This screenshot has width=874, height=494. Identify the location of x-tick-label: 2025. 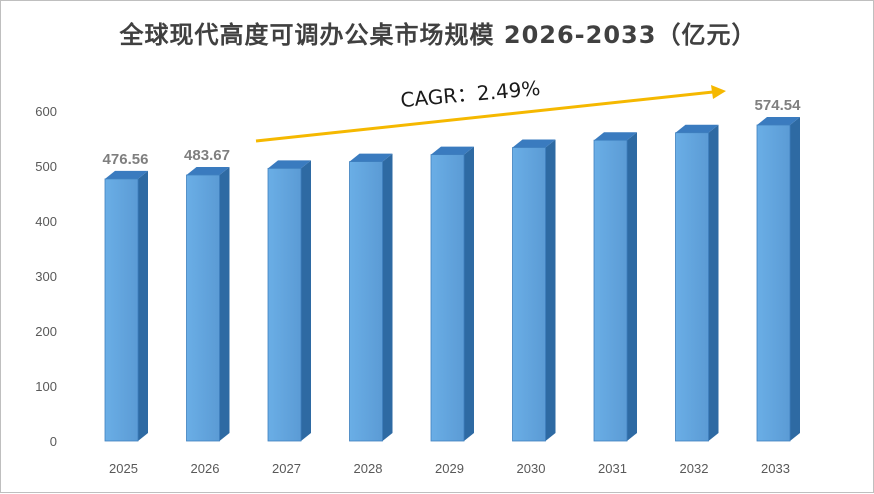
(123, 468).